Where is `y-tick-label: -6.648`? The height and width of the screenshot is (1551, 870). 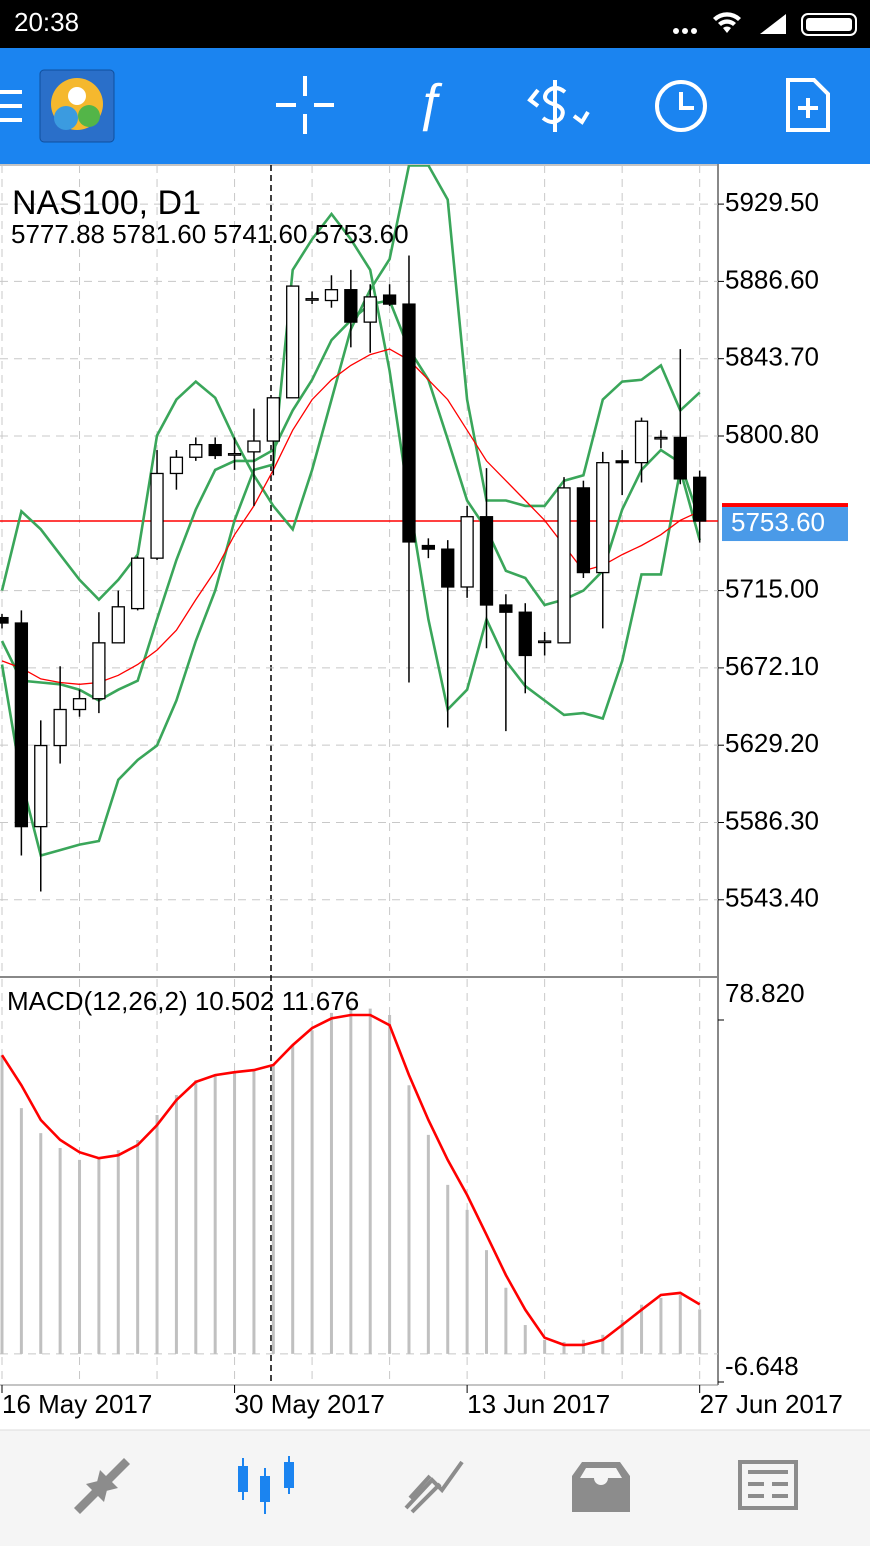 y-tick-label: -6.648 is located at coordinates (762, 1366).